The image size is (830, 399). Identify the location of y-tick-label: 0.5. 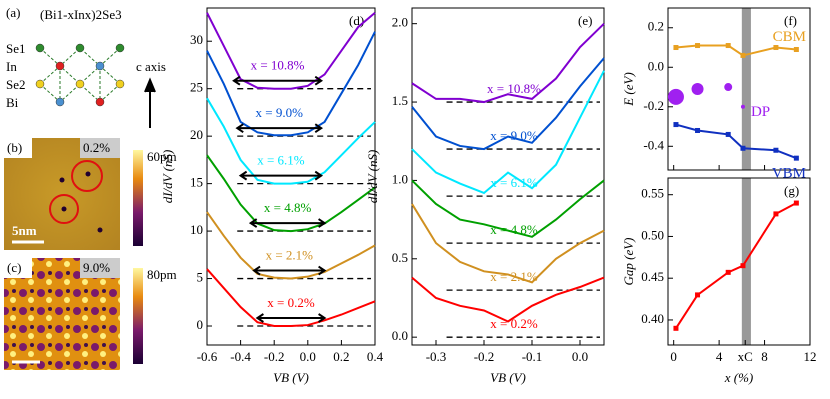
(400, 257).